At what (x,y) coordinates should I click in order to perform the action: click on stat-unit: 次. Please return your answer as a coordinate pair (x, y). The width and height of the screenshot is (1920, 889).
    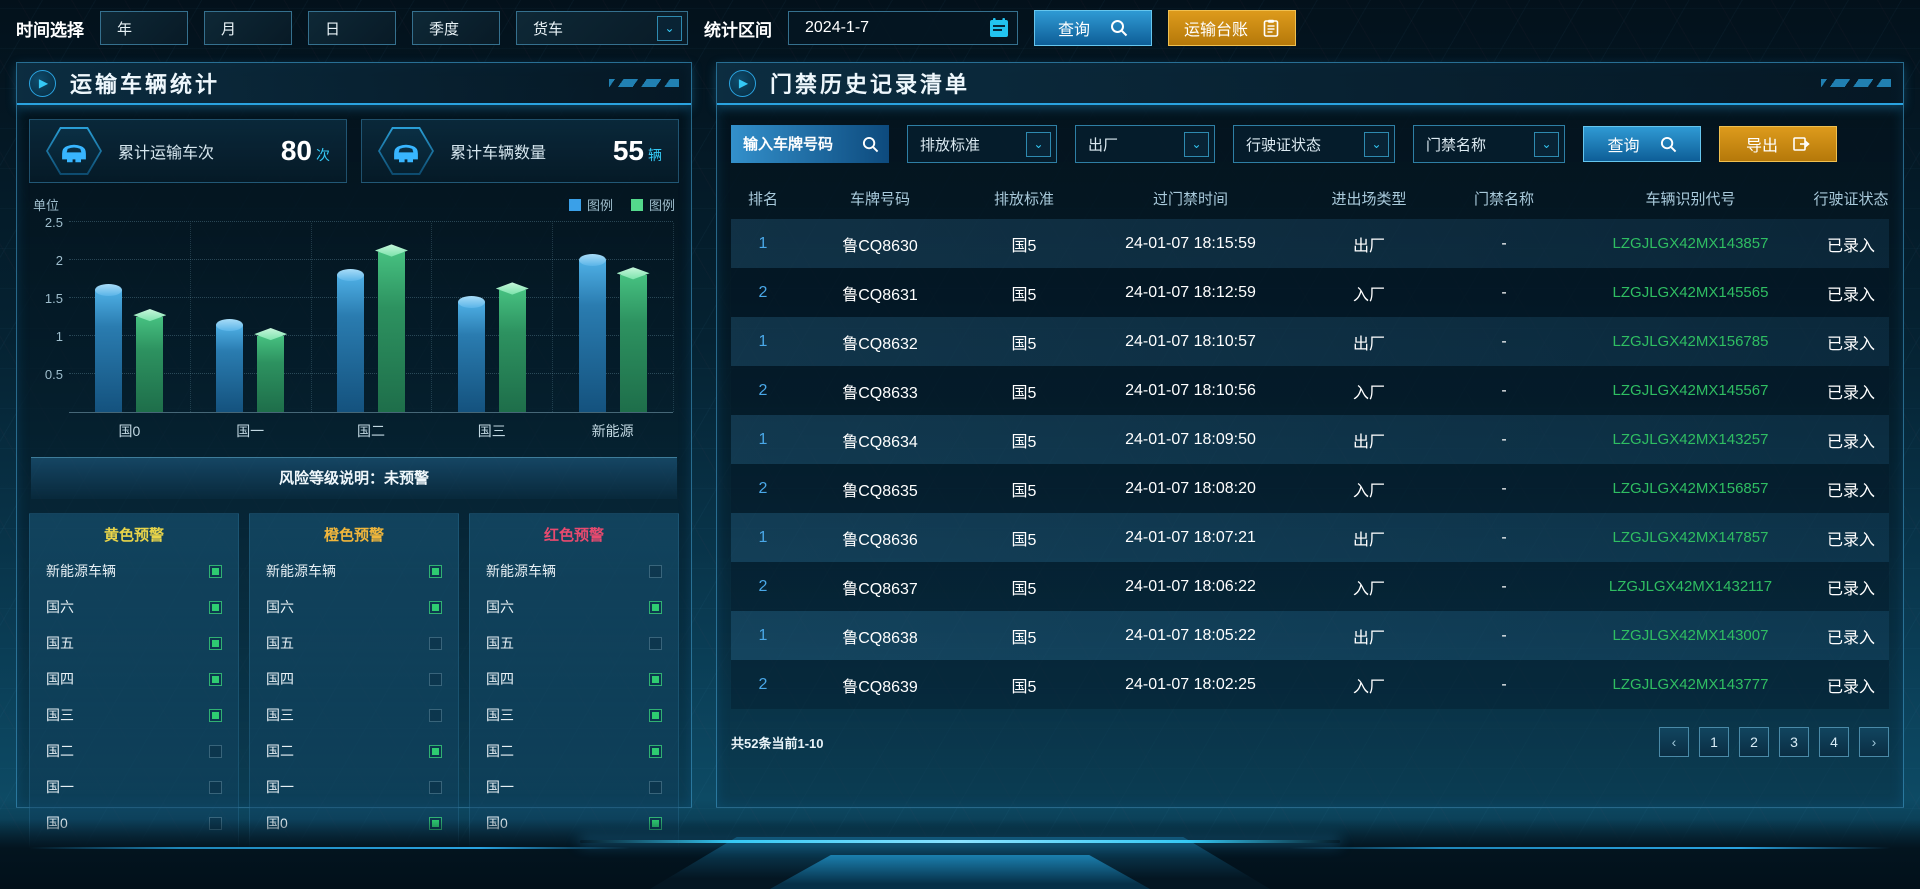
    Looking at the image, I should click on (323, 155).